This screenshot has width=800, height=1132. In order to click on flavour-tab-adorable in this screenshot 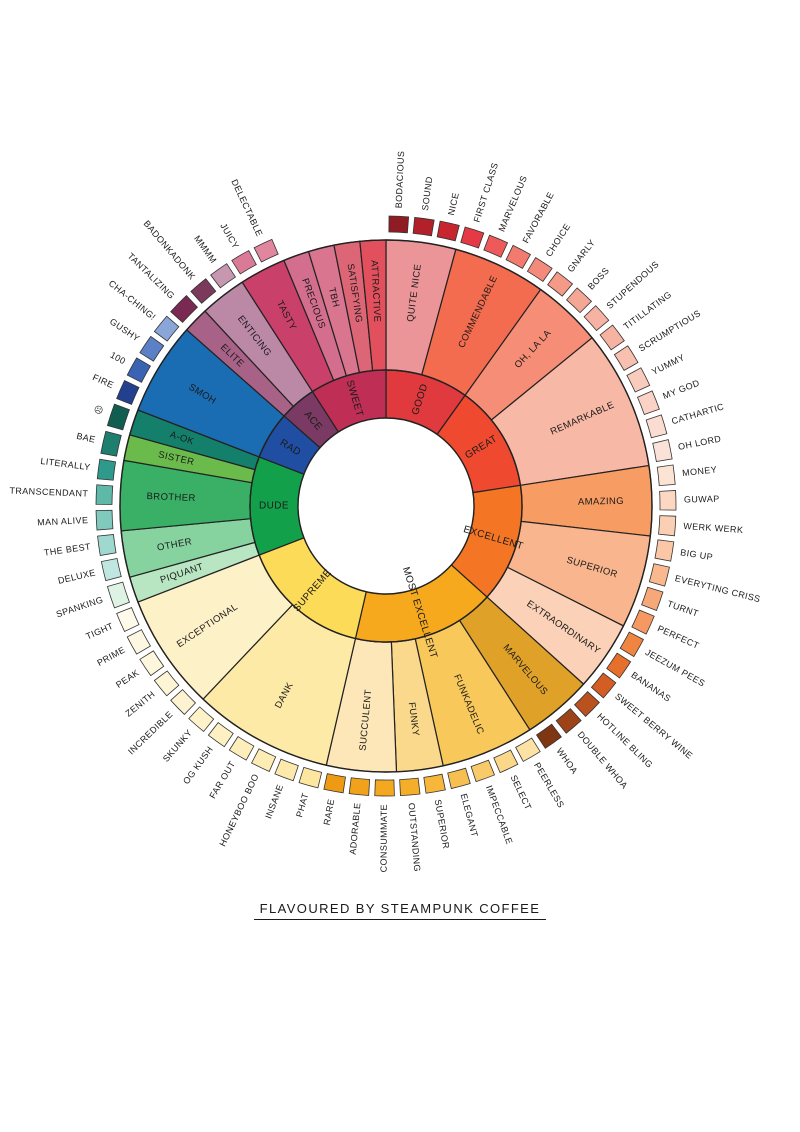, I will do `click(359, 786)`.